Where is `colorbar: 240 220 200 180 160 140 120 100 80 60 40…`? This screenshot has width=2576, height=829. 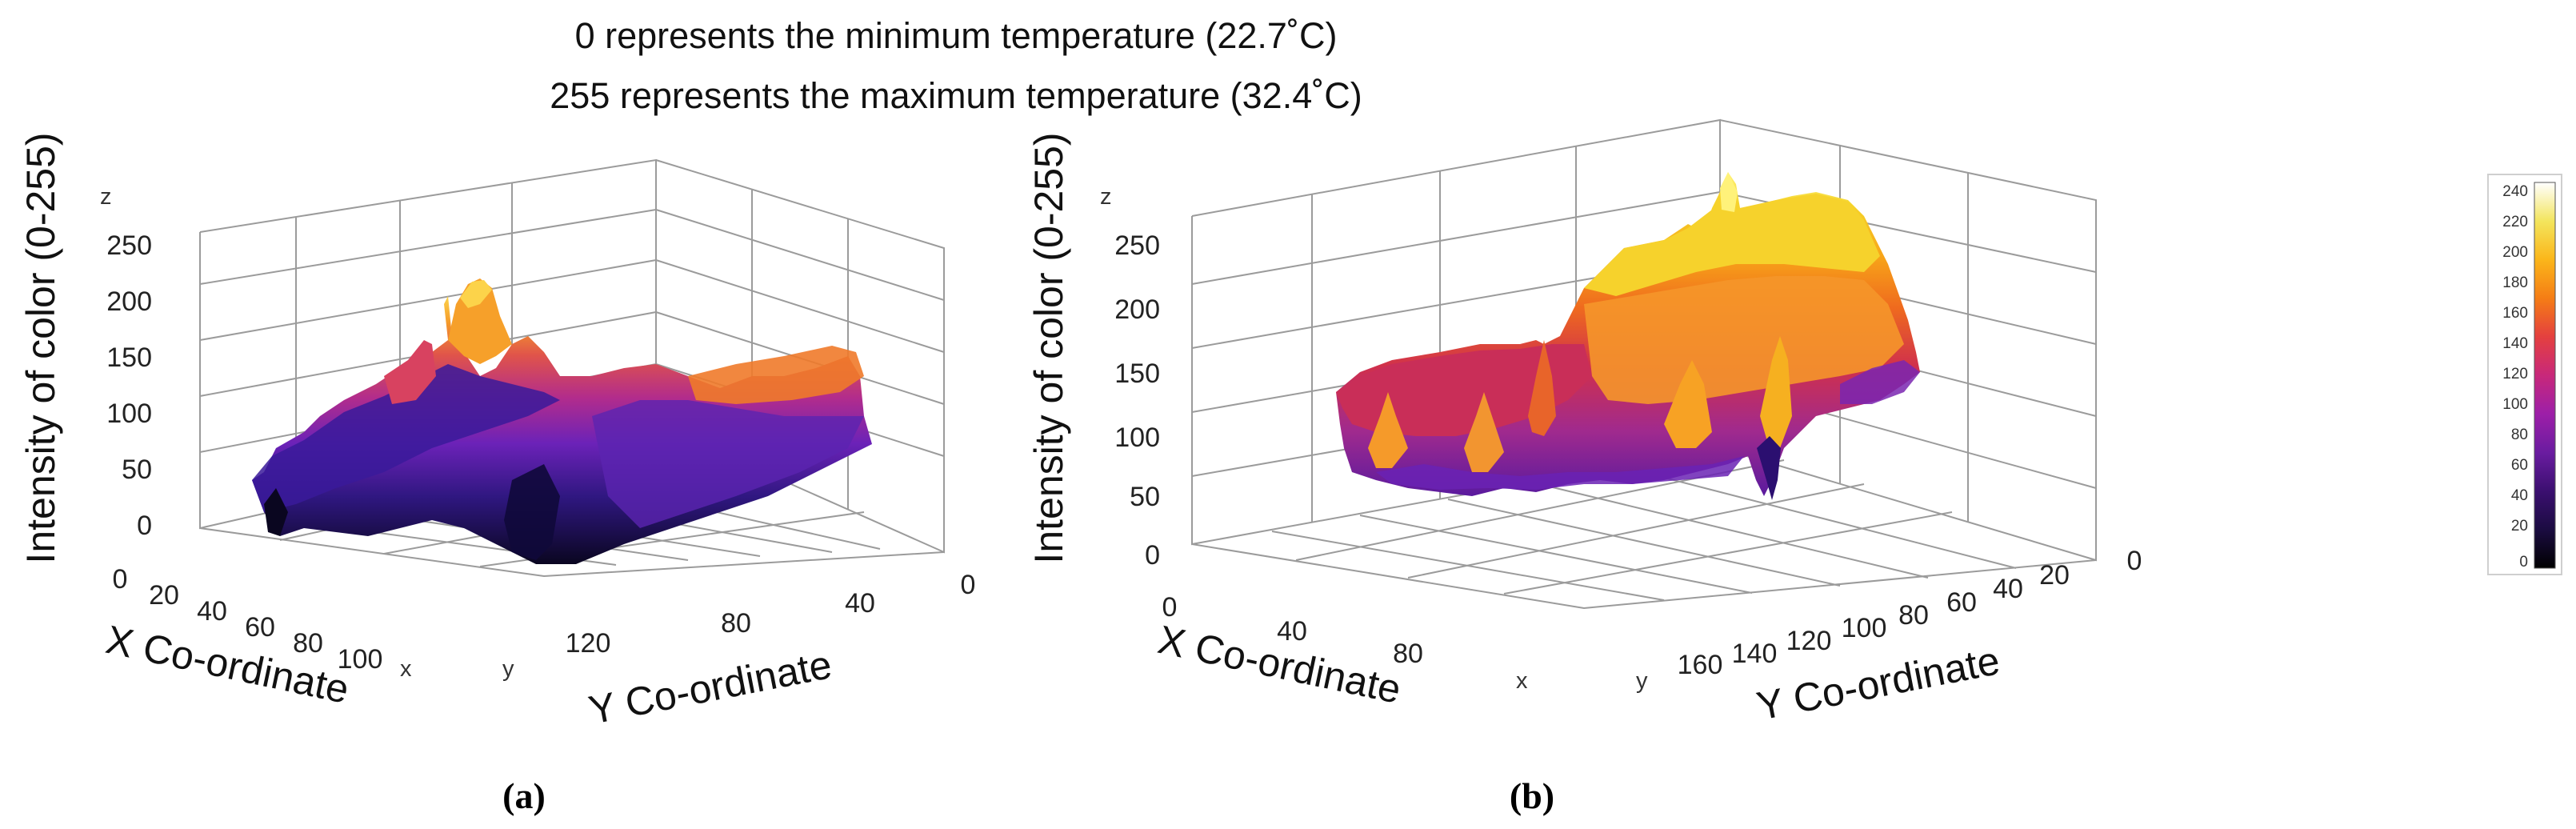
colorbar: 240 220 200 180 160 140 120 100 80 60 40… is located at coordinates (2524, 374).